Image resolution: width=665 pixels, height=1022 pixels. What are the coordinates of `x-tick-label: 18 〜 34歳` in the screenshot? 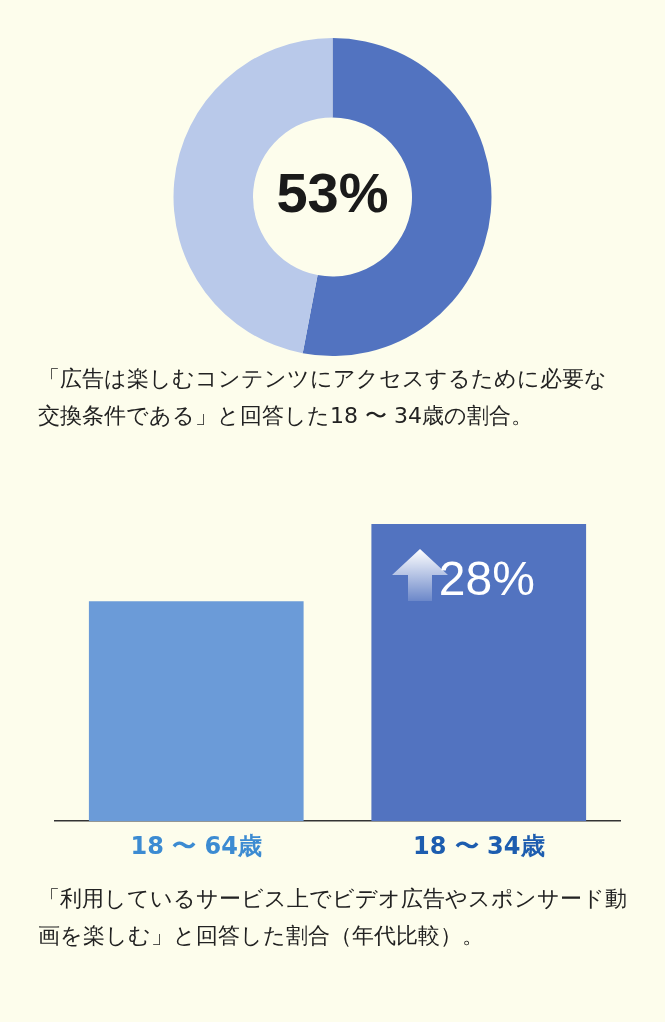 It's located at (478, 845).